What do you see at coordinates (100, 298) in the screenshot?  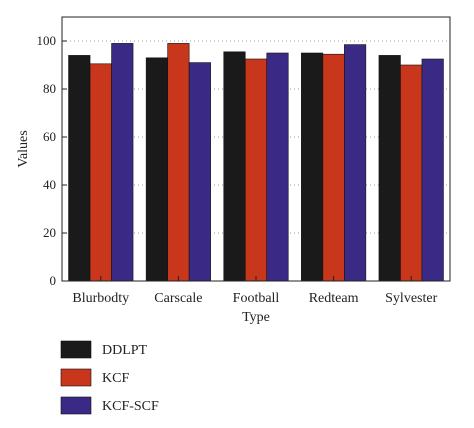 I see `x-tick-label: Blurbodty` at bounding box center [100, 298].